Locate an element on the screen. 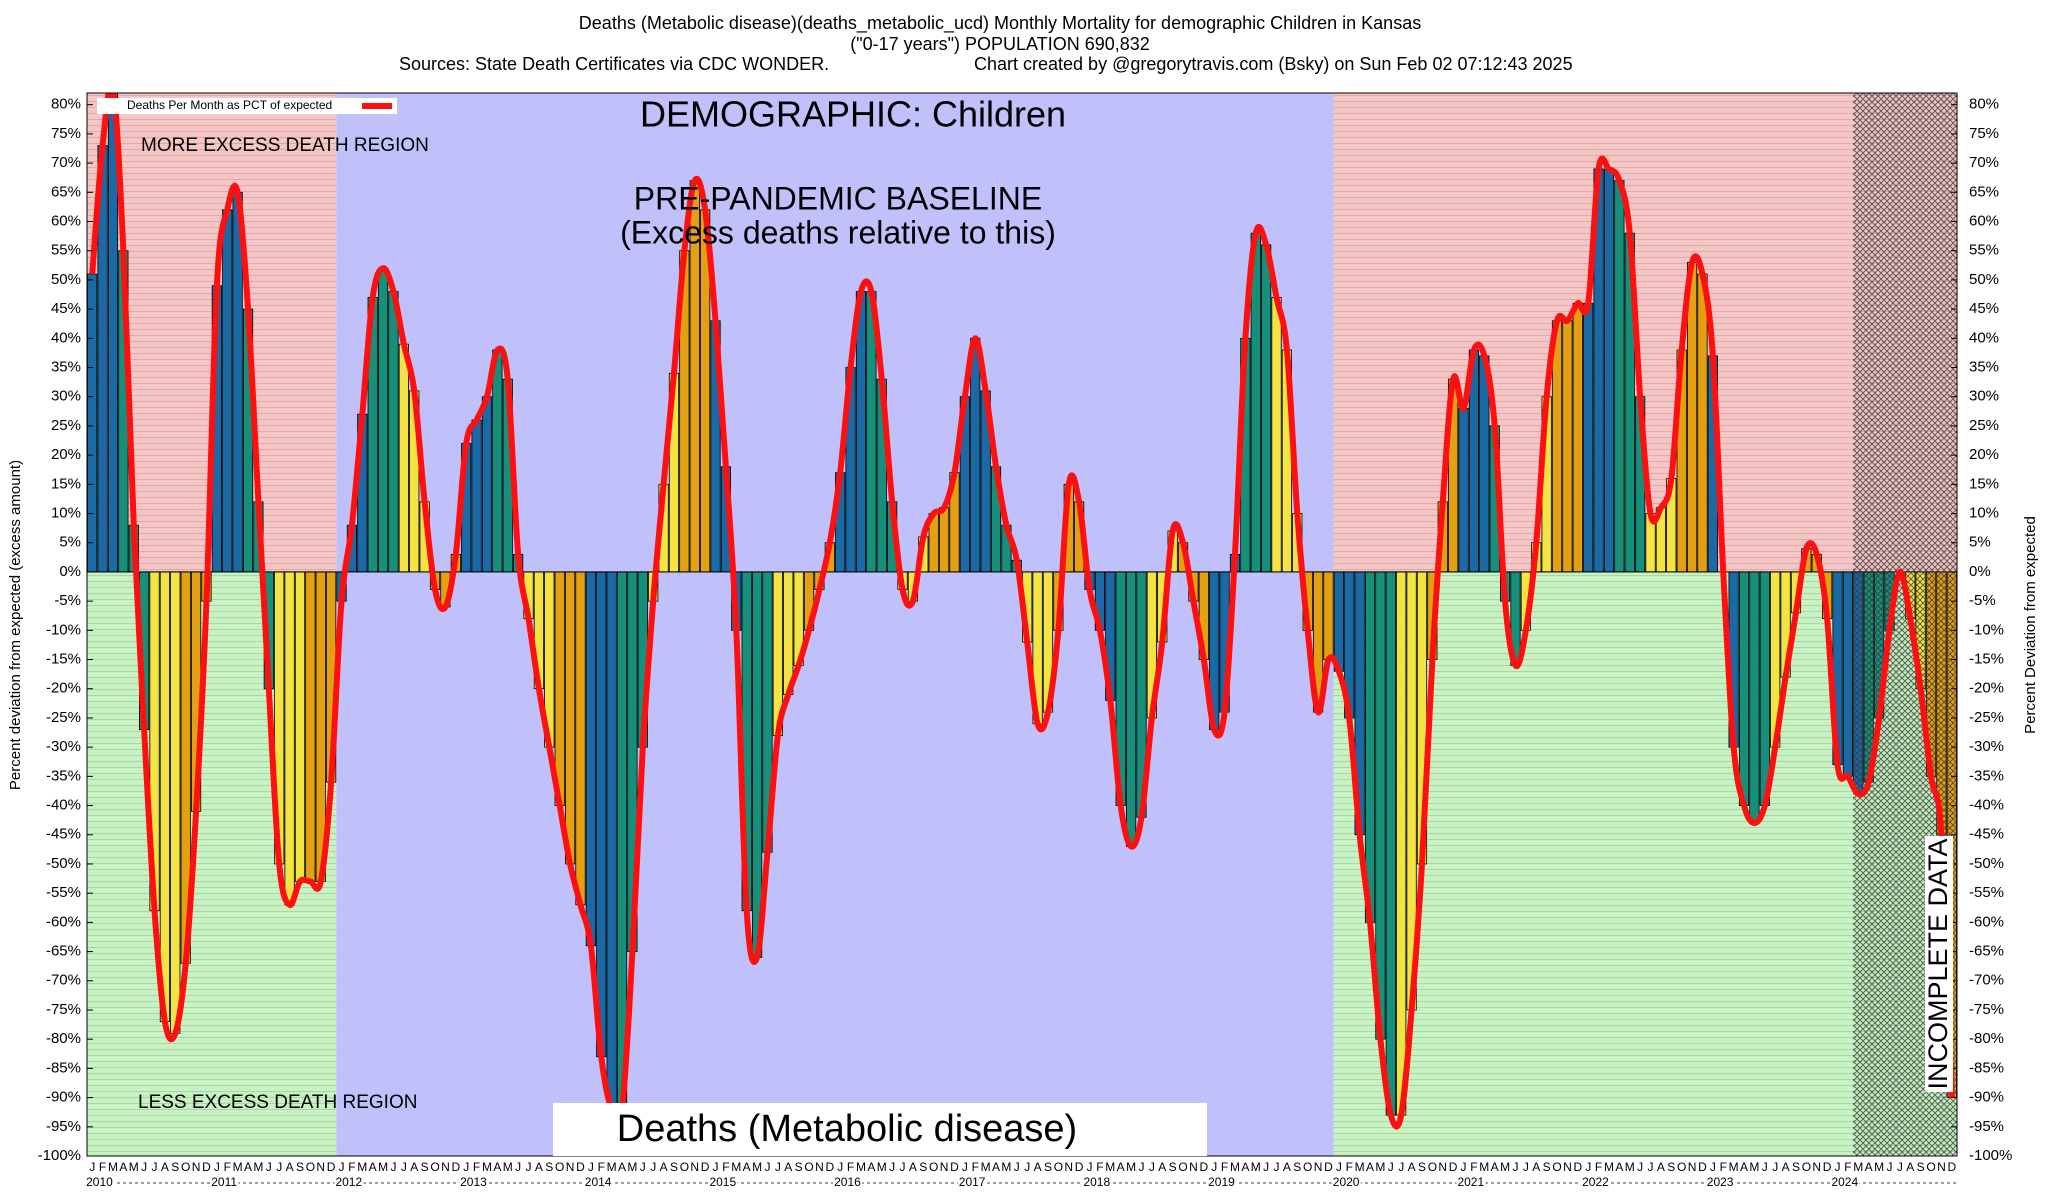  y-tick-label: 5% is located at coordinates (70, 542).